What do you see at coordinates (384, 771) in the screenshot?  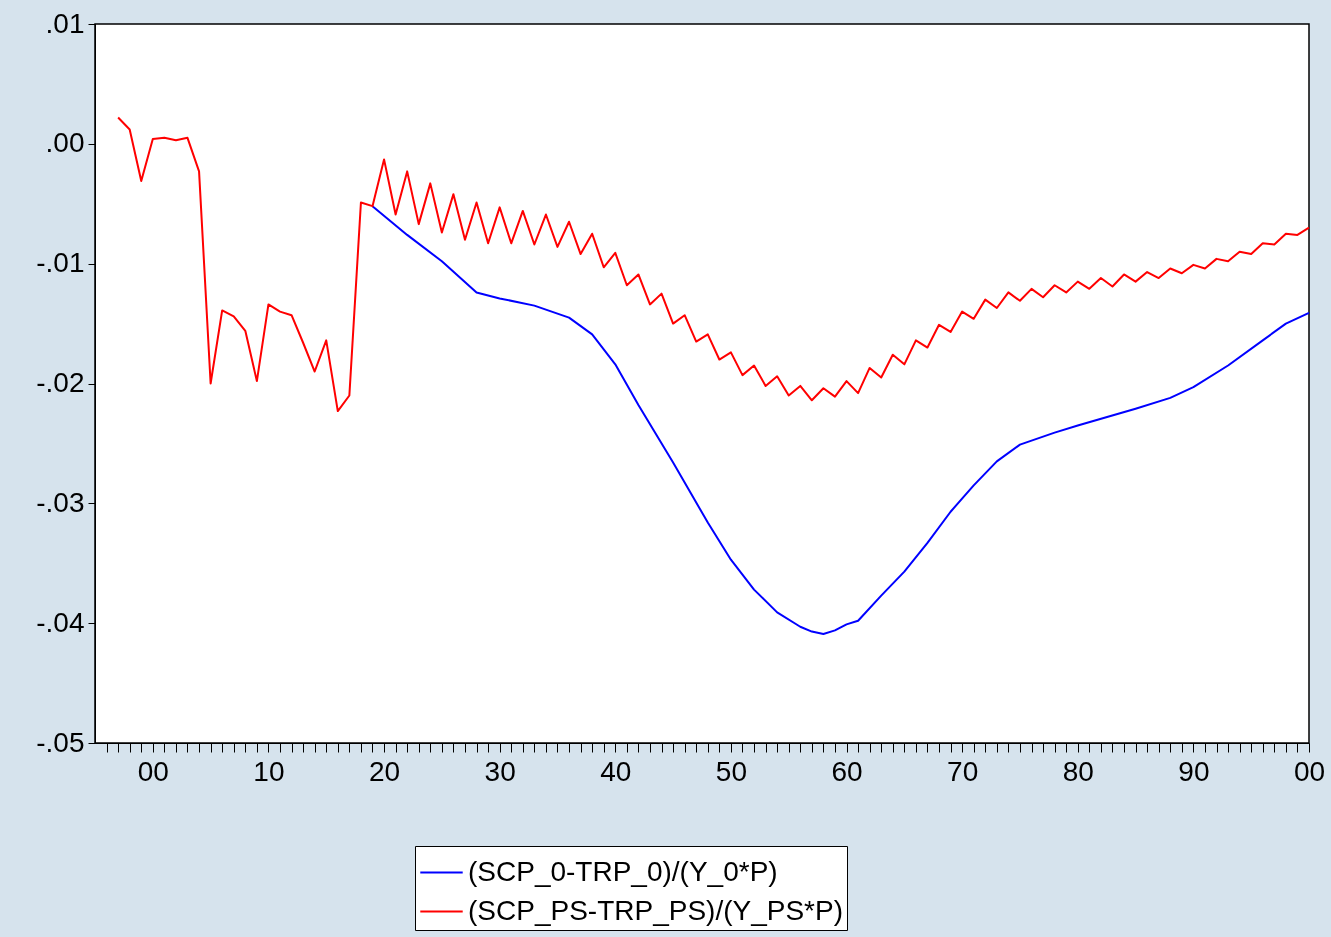 I see `x-tick-label: 20` at bounding box center [384, 771].